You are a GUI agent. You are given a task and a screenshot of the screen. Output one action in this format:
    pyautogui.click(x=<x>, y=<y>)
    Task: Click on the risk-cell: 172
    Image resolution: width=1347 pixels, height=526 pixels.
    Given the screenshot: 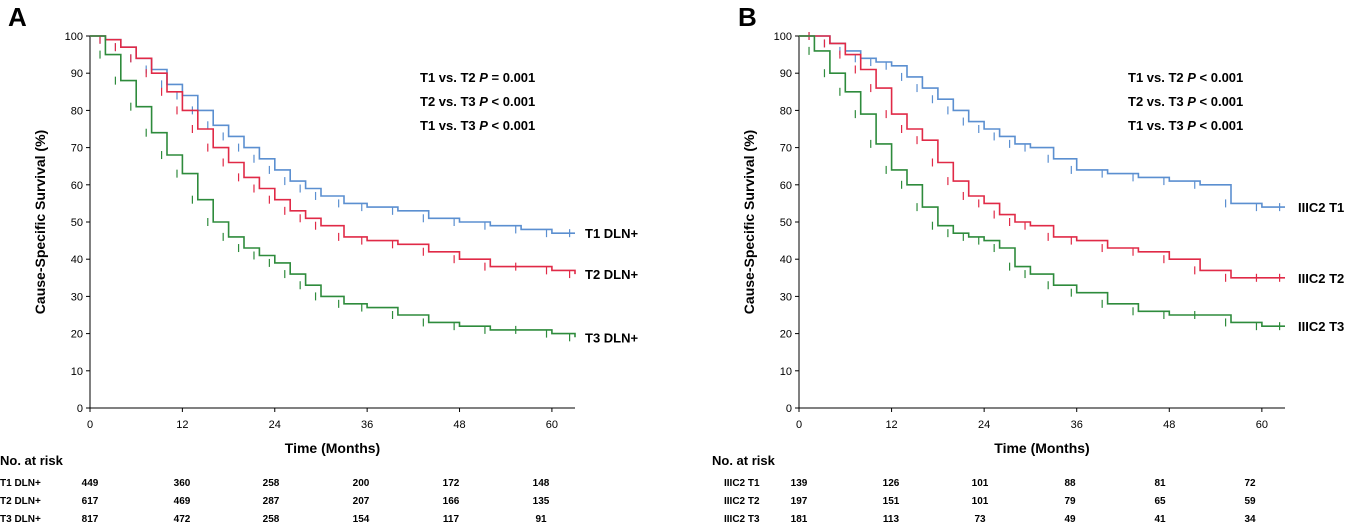 What is the action you would take?
    pyautogui.click(x=451, y=483)
    